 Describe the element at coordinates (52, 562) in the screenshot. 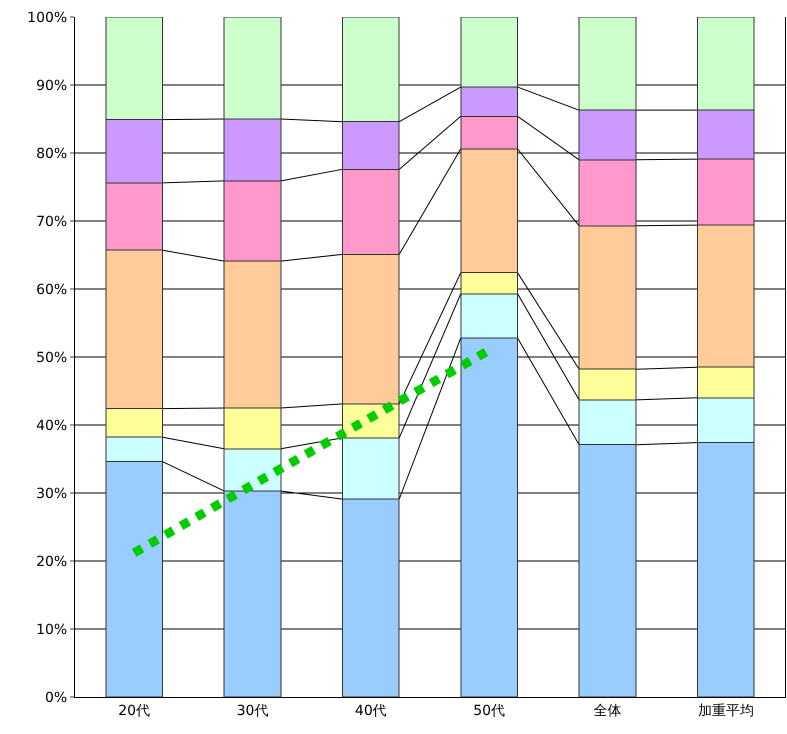

I see `y-tick-label: 20%` at that location.